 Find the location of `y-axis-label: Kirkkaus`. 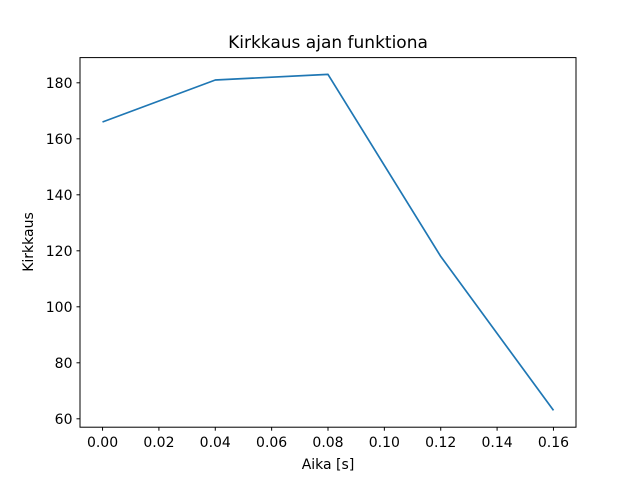

y-axis-label: Kirkkaus is located at coordinates (29, 242).